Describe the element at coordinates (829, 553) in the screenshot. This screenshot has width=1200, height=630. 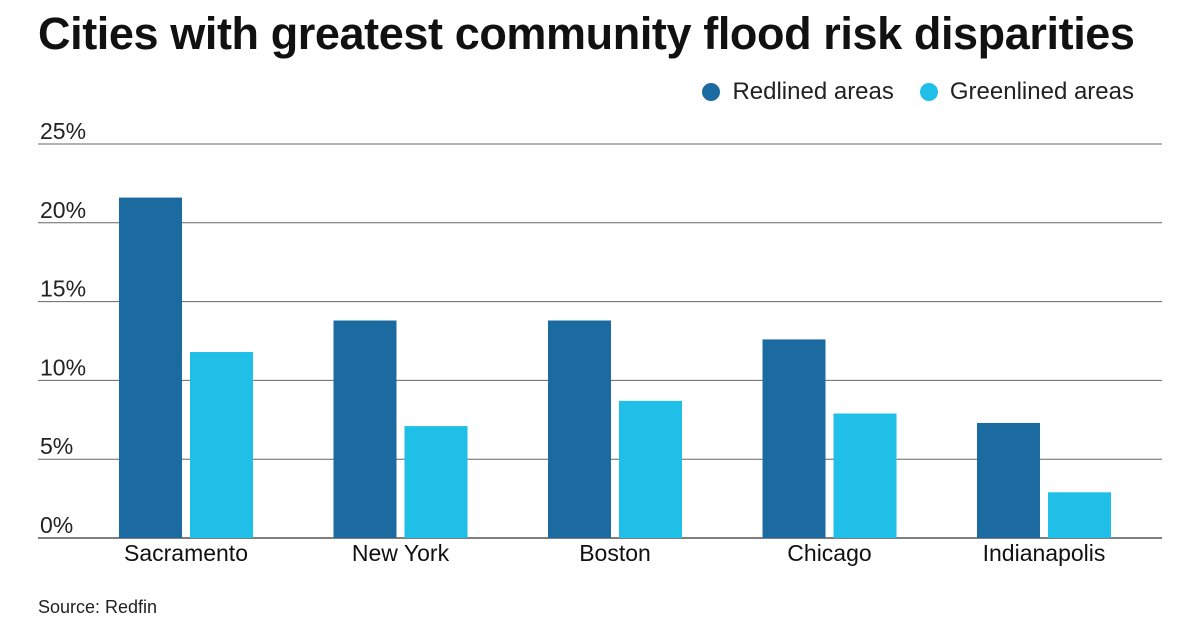
I see `x-category-label: Chicago` at that location.